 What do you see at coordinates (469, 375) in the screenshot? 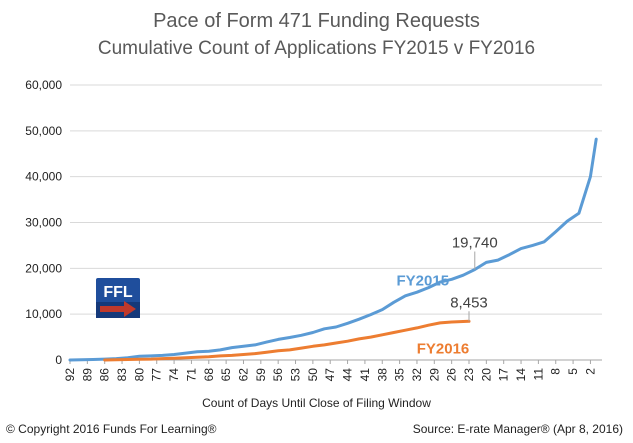
I see `x-tick-label: 23` at bounding box center [469, 375].